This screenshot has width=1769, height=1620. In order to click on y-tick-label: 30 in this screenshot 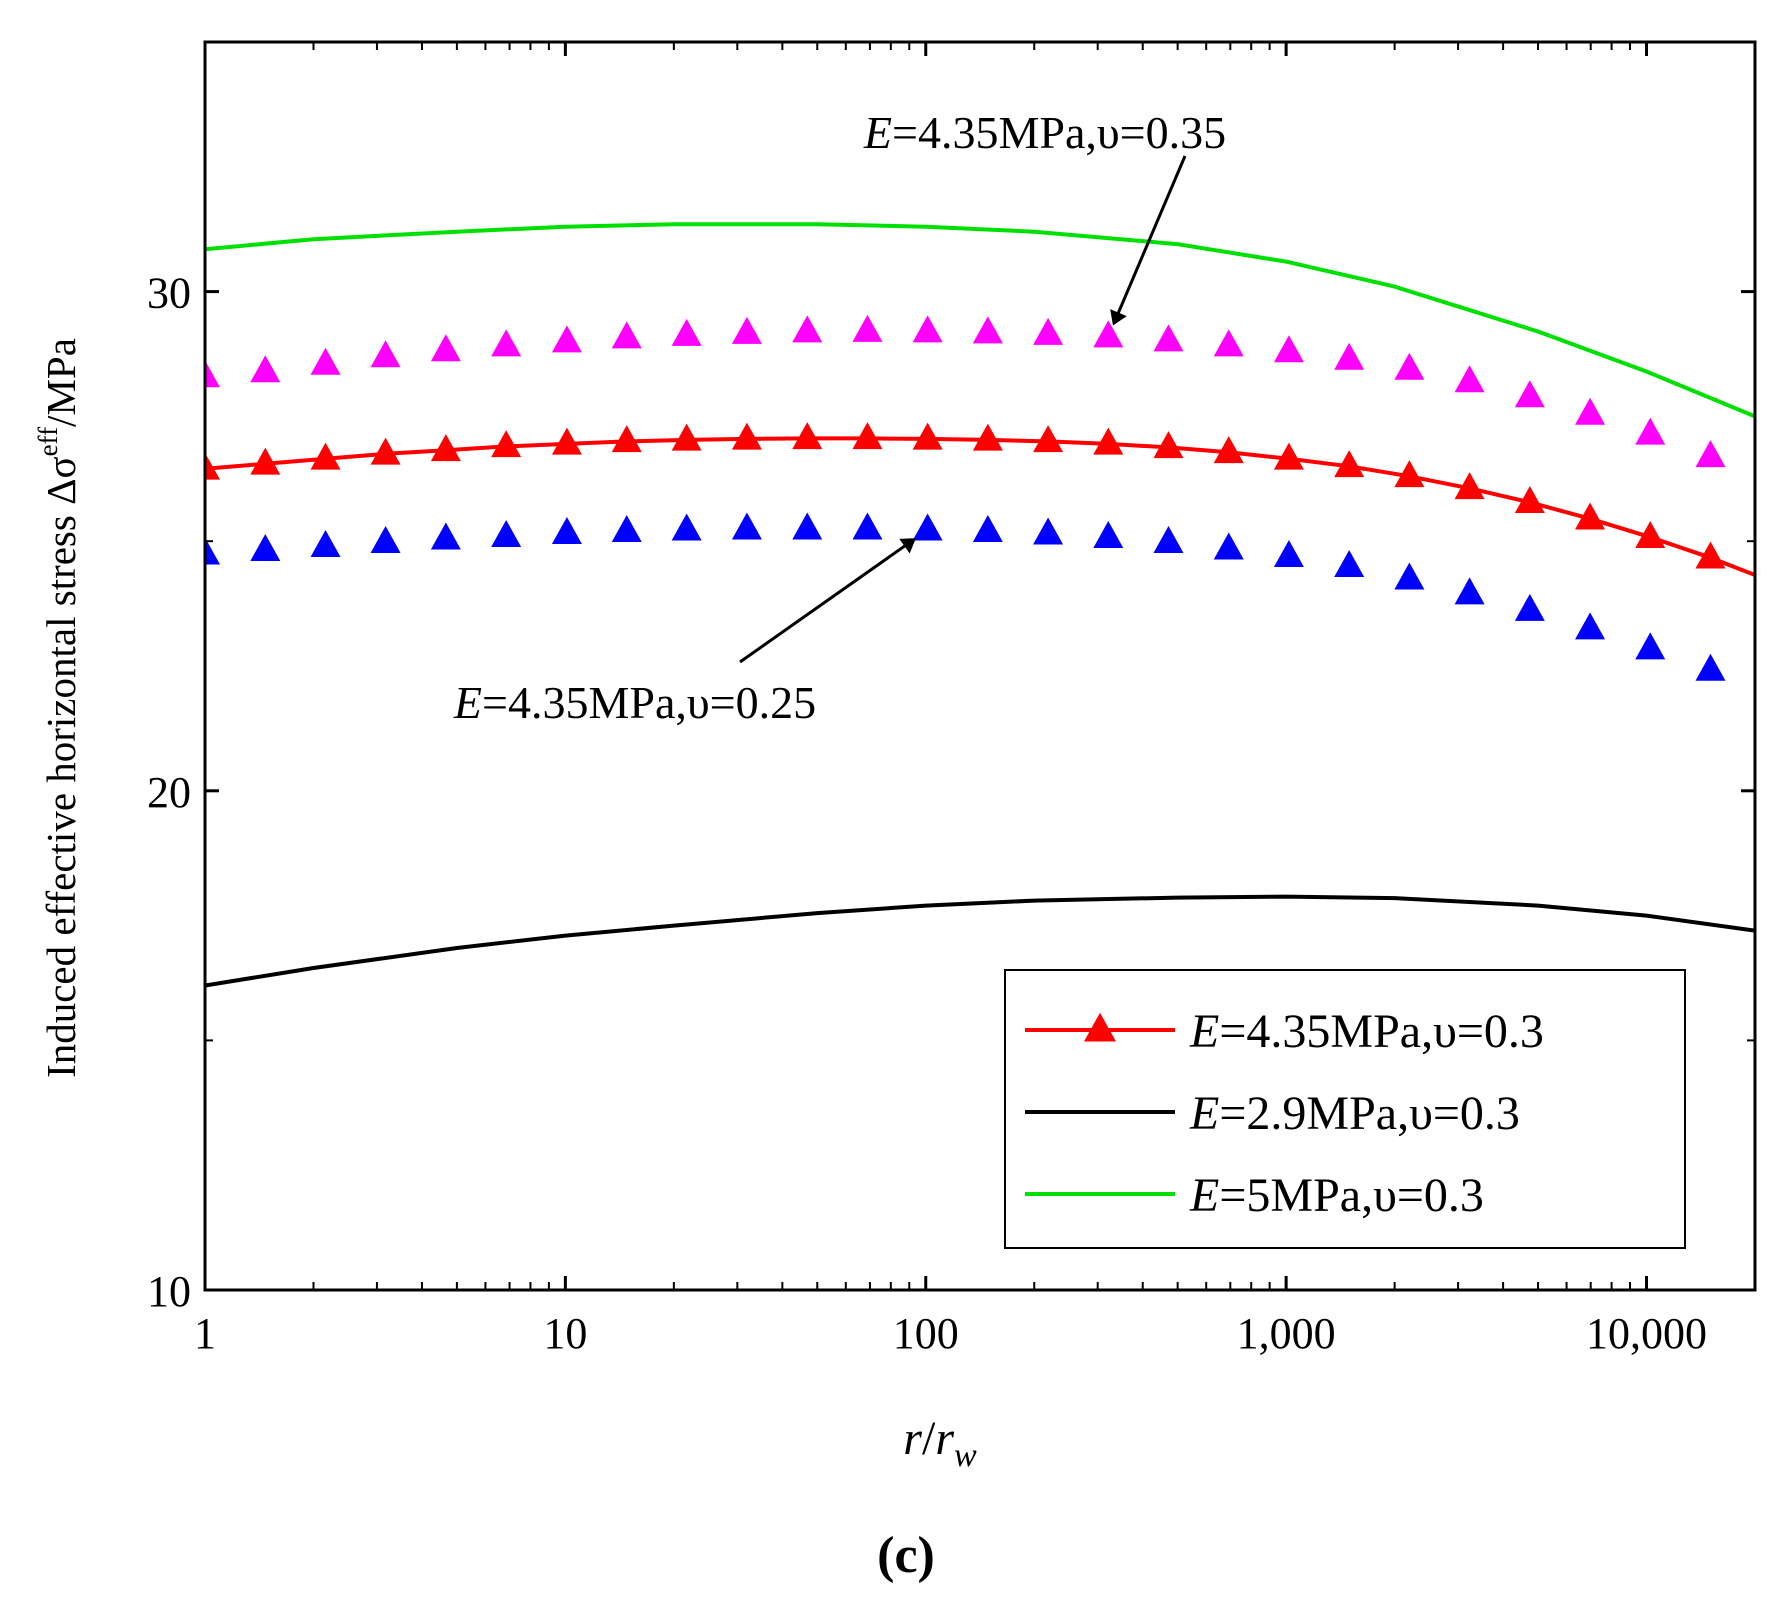, I will do `click(169, 293)`.